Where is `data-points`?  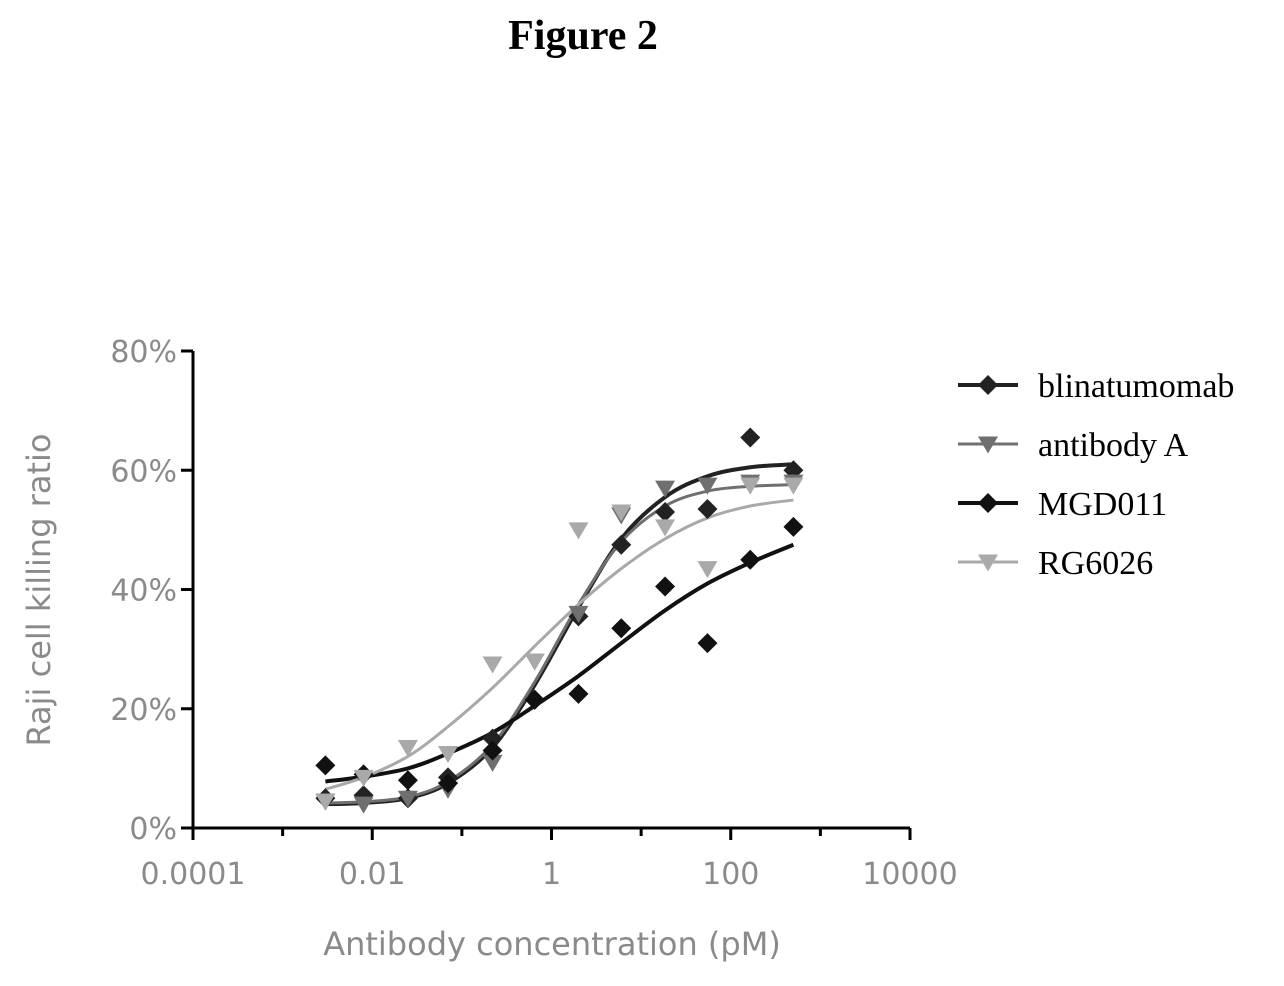 data-points is located at coordinates (559, 620).